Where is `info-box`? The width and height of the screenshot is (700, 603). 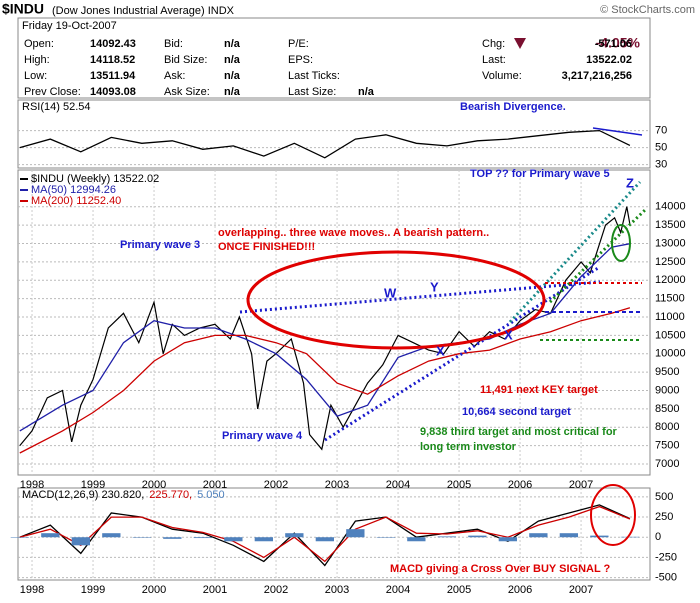 info-box is located at coordinates (334, 58).